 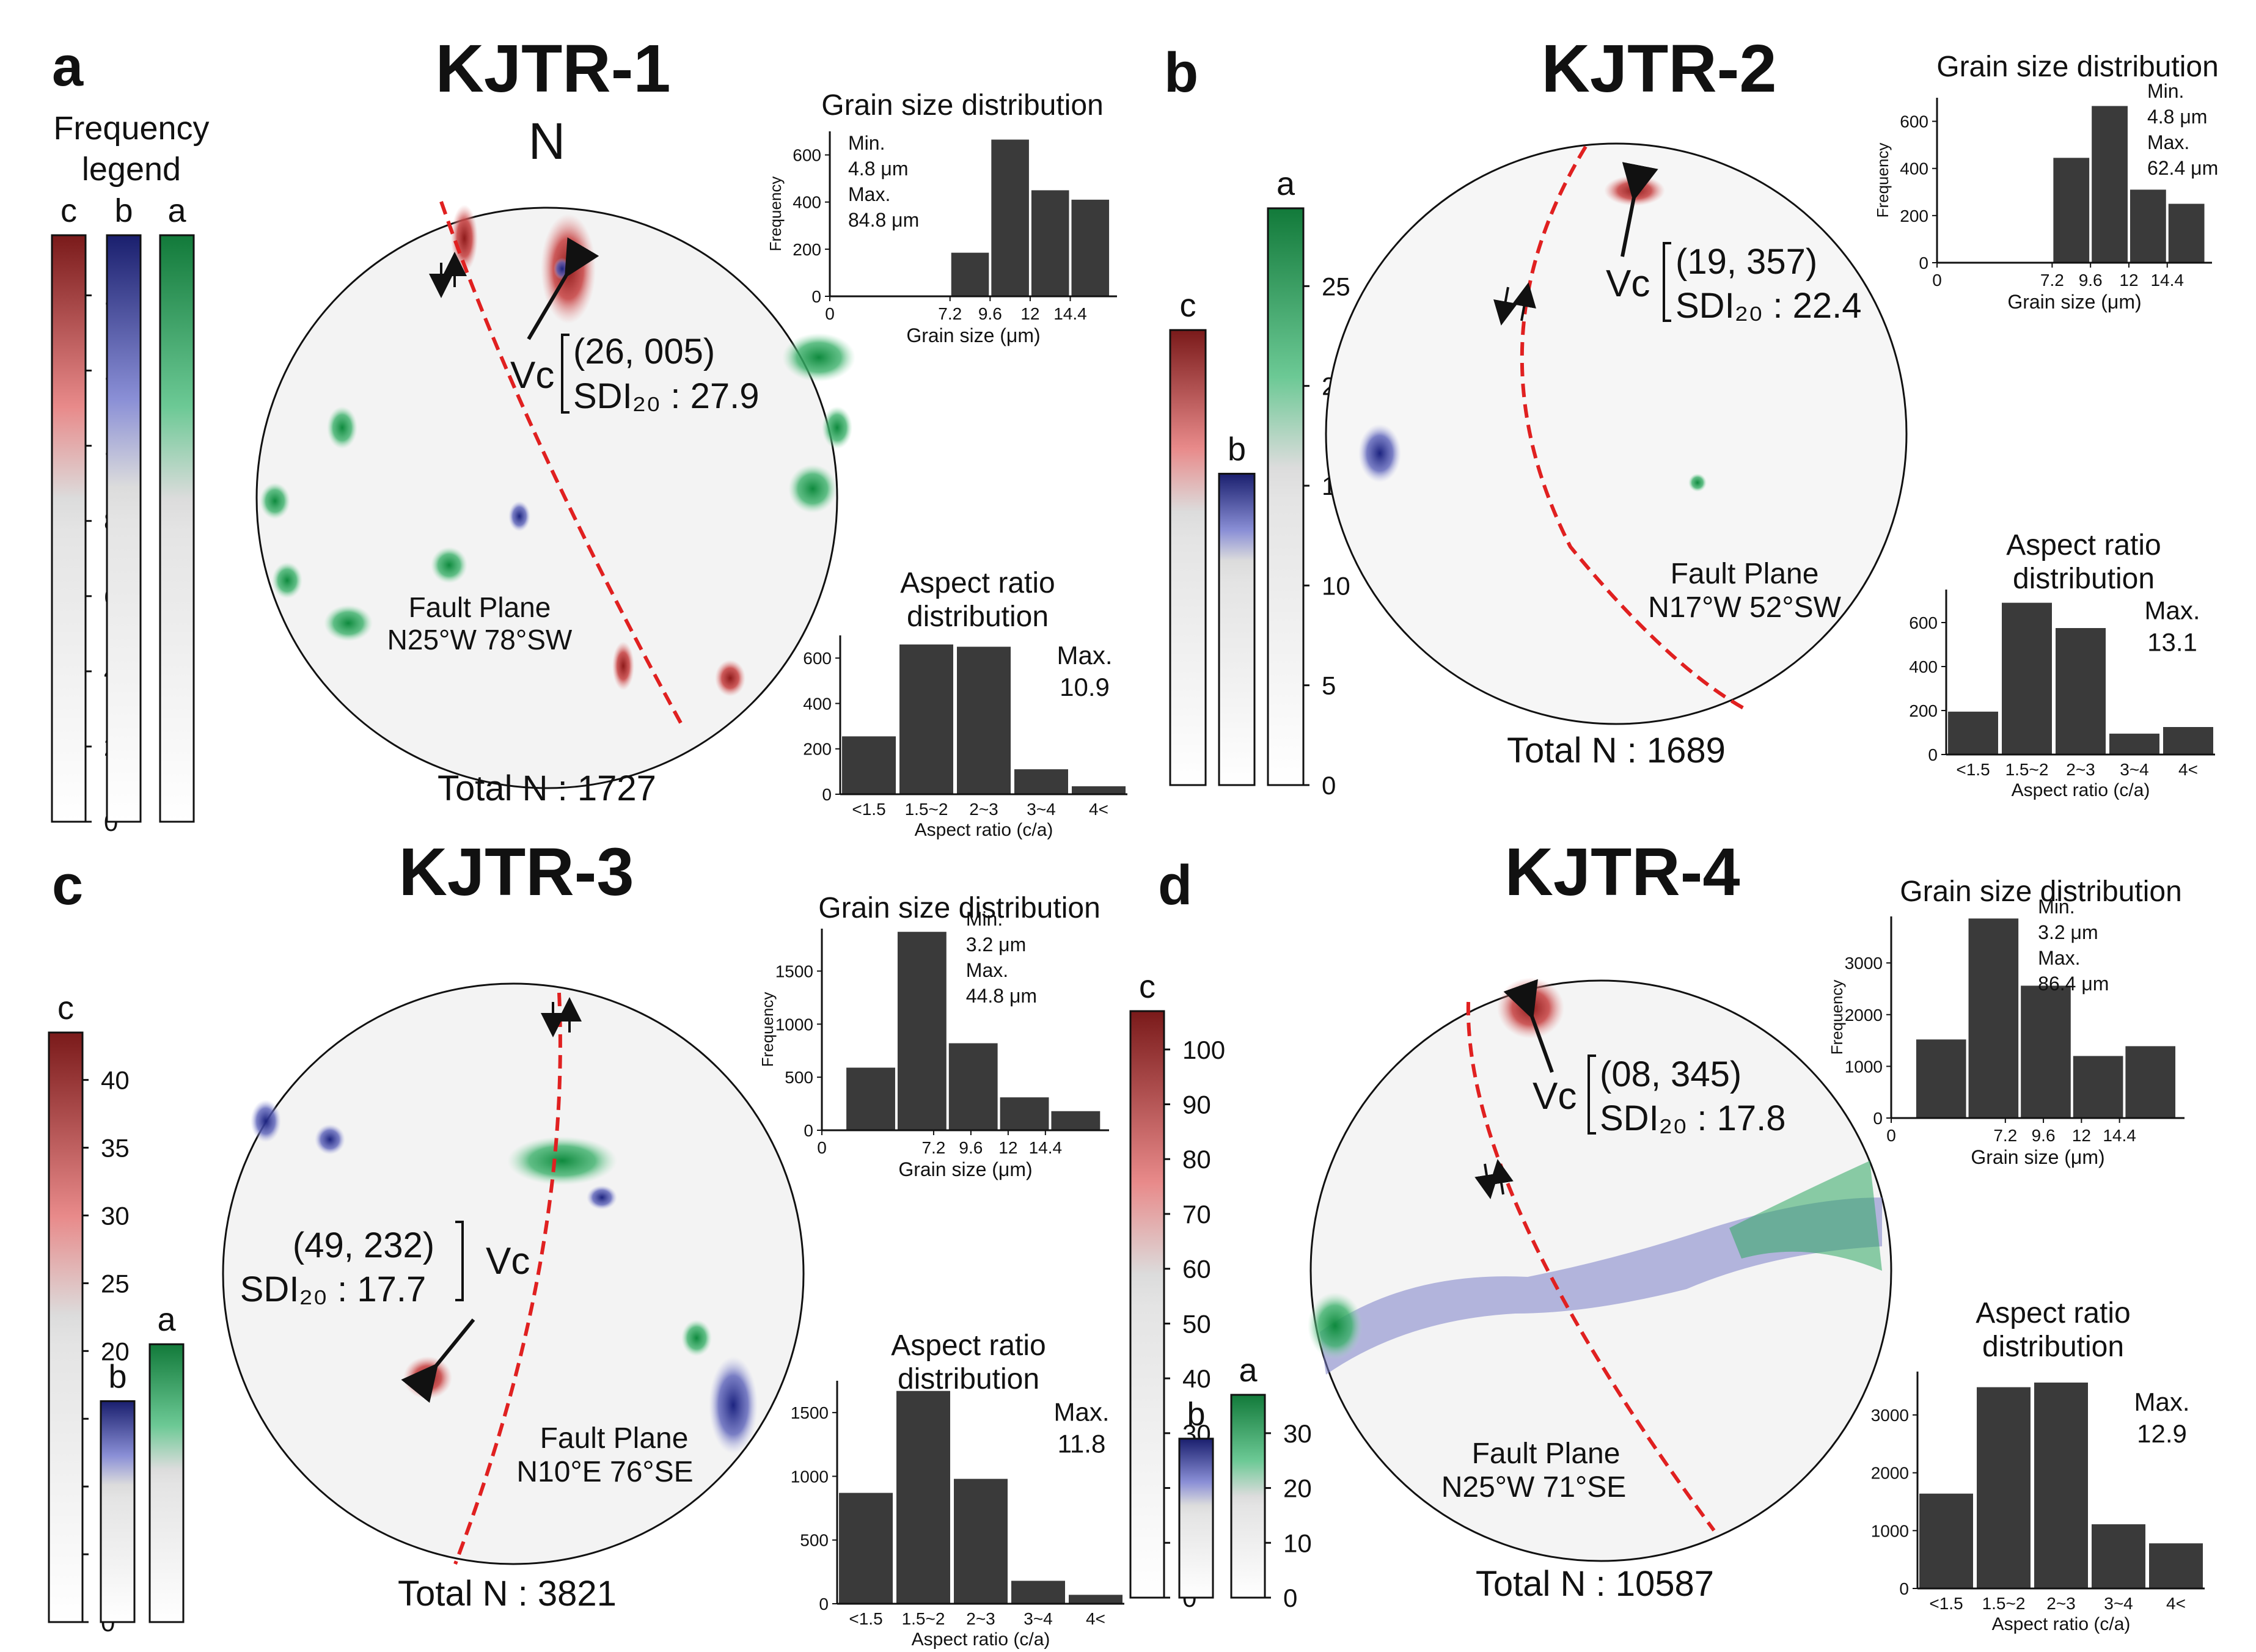 I want to click on legend-tick-label: 0, so click(x=1329, y=785).